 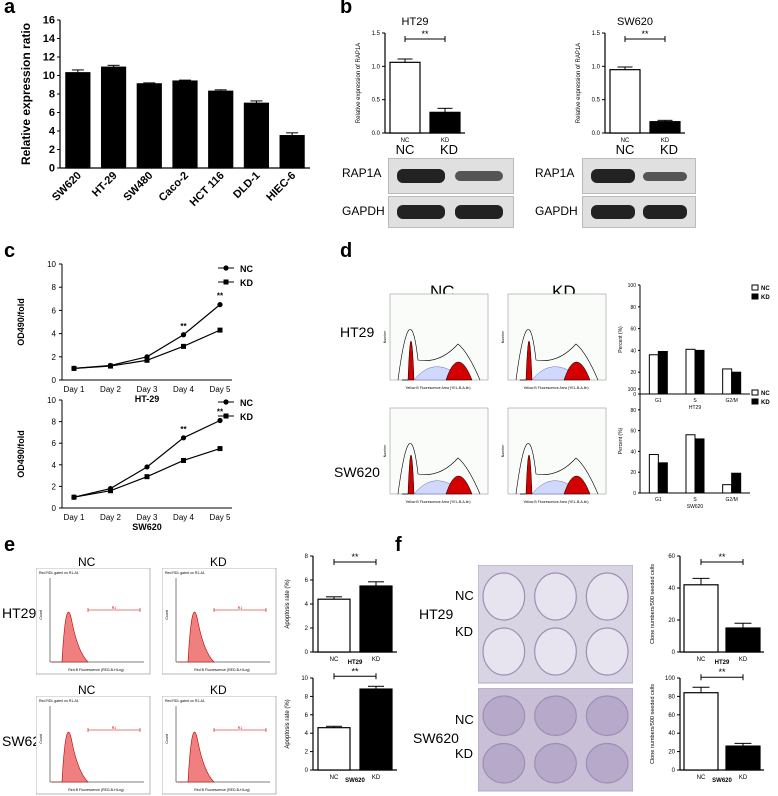 What do you see at coordinates (464, 631) in the screenshot?
I see `f-label-kd-1: KD` at bounding box center [464, 631].